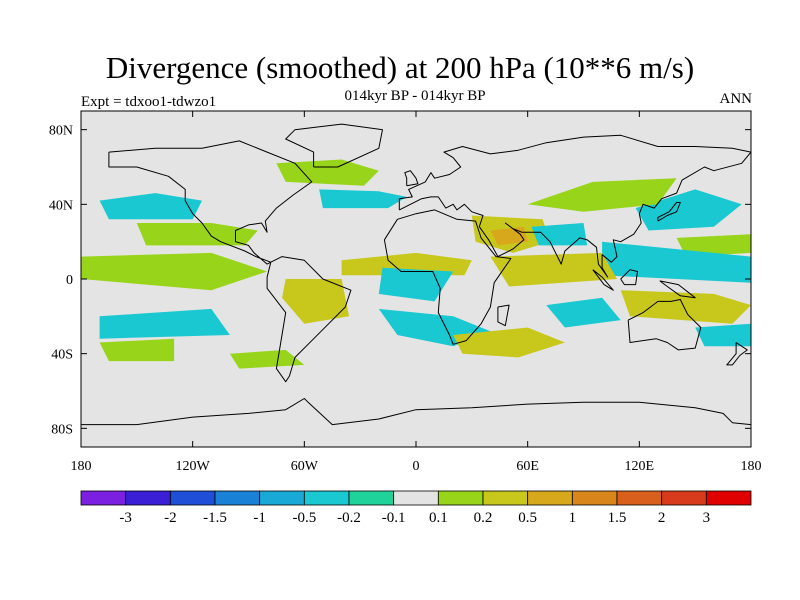 This screenshot has width=800, height=600. What do you see at coordinates (411, 178) in the screenshot?
I see `coastline-uk` at bounding box center [411, 178].